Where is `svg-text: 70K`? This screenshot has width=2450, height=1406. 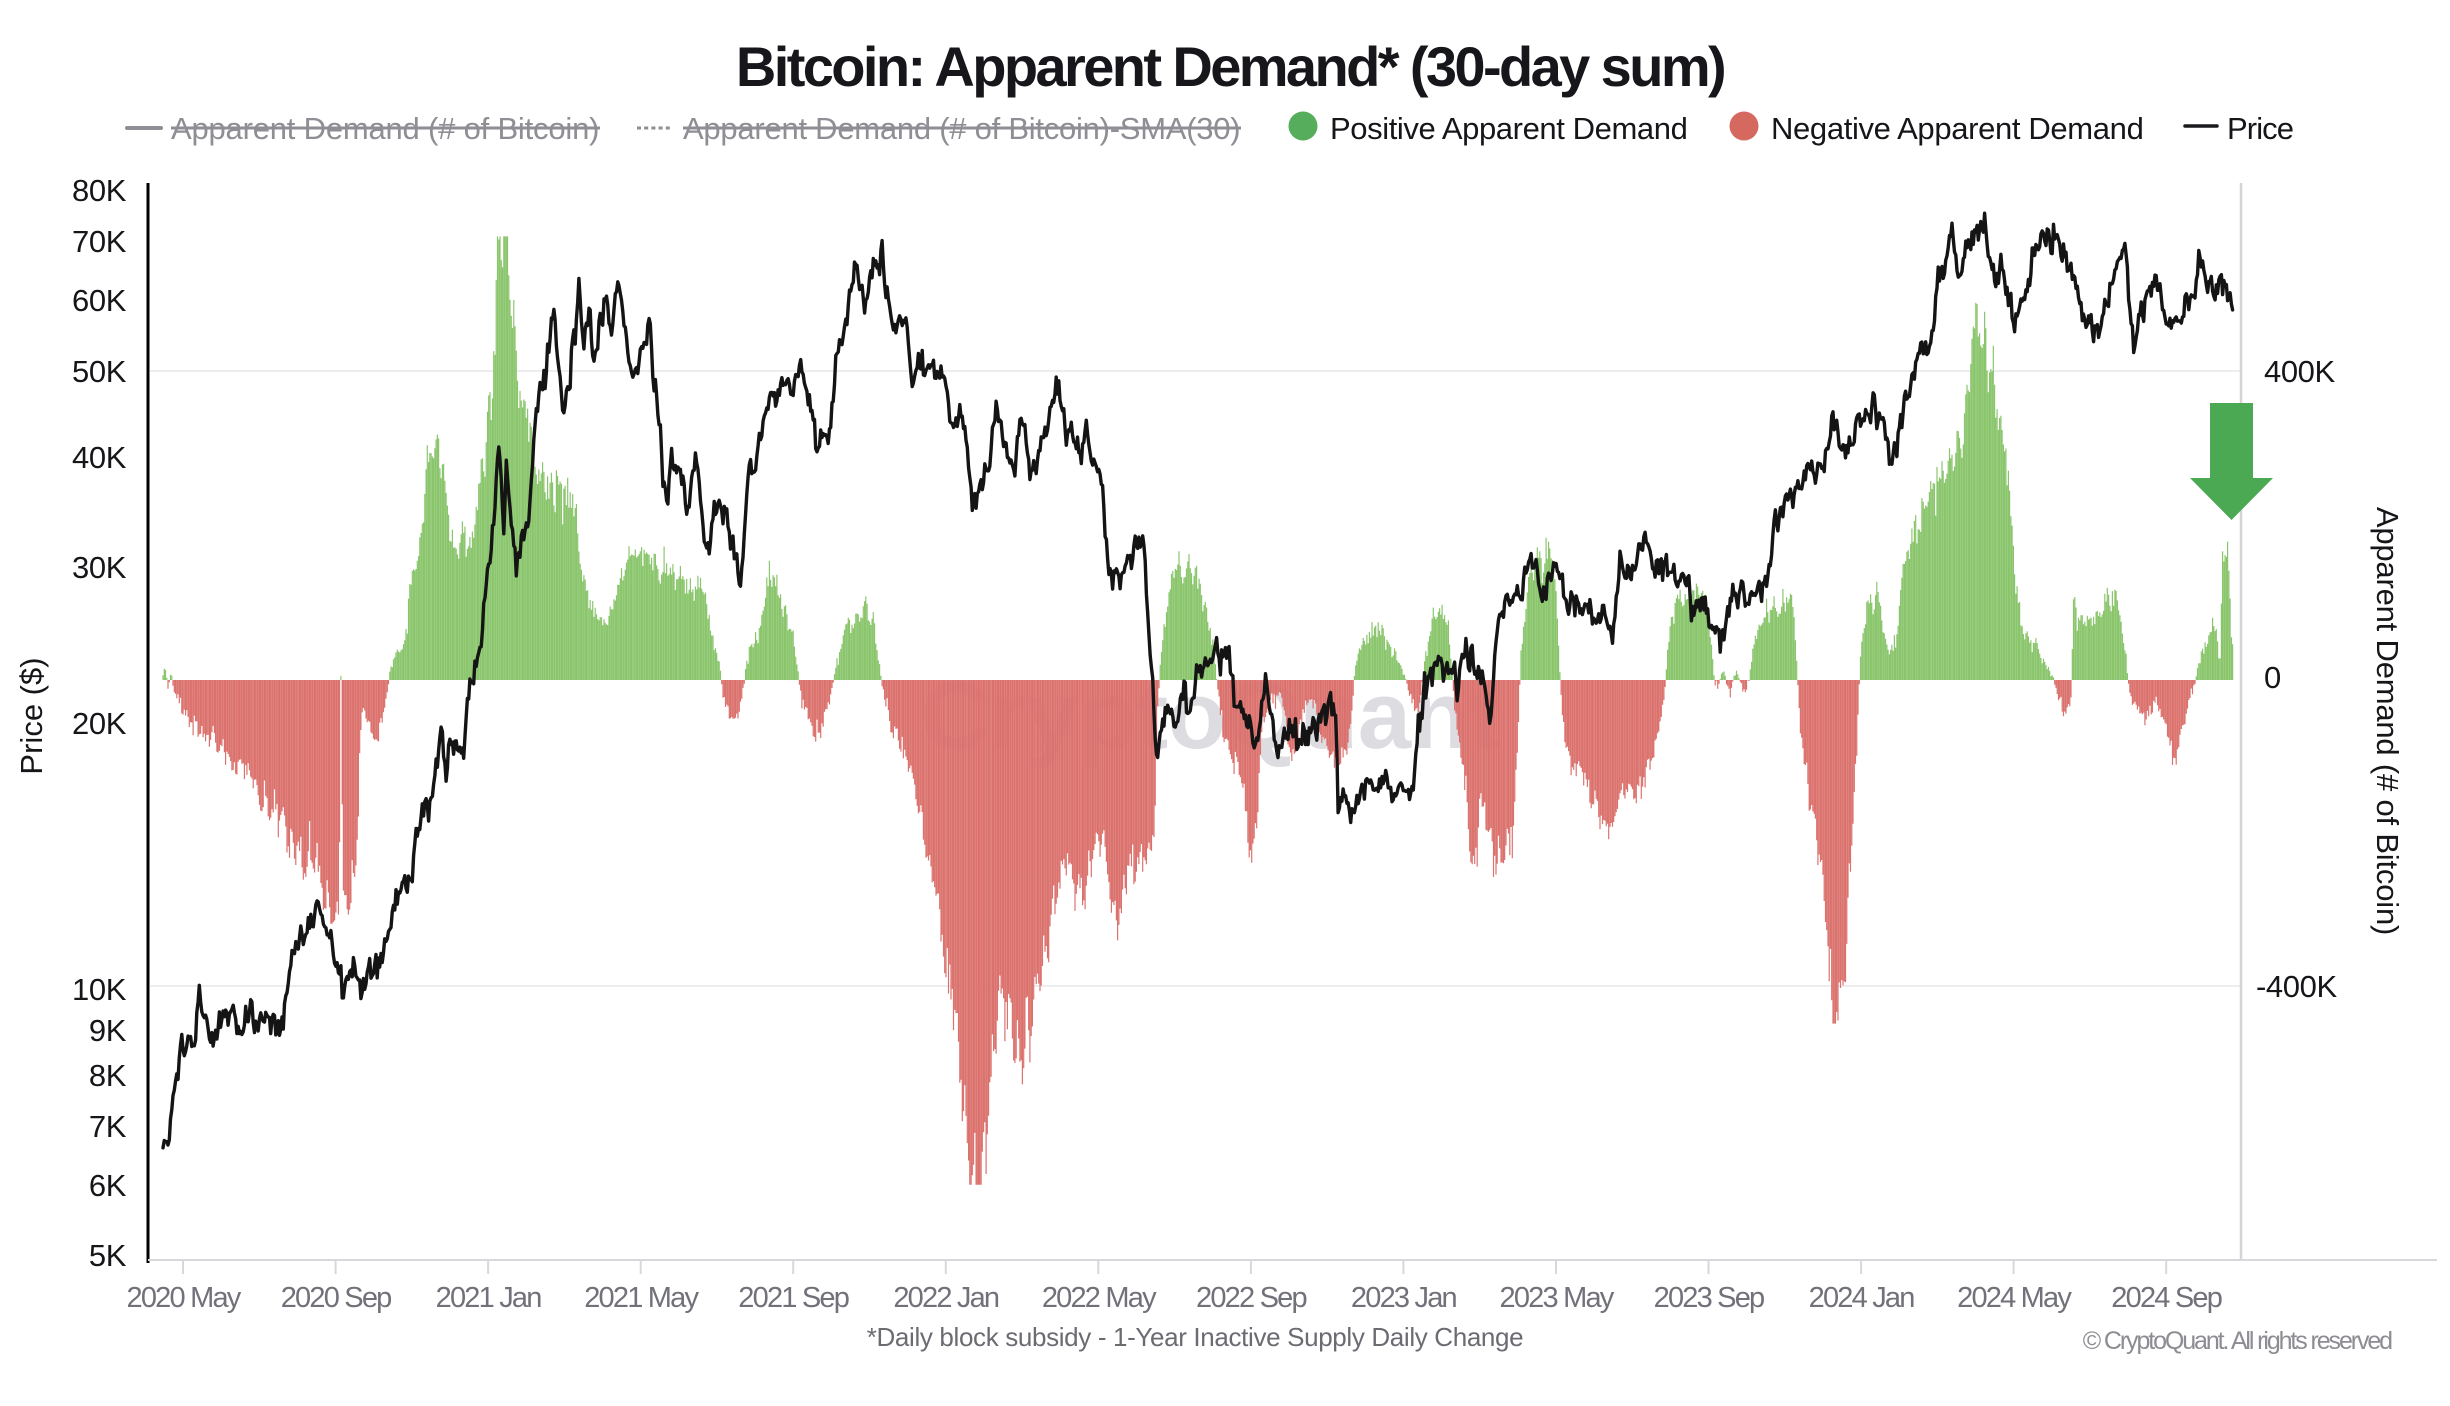 svg-text: 70K is located at coordinates (99, 241).